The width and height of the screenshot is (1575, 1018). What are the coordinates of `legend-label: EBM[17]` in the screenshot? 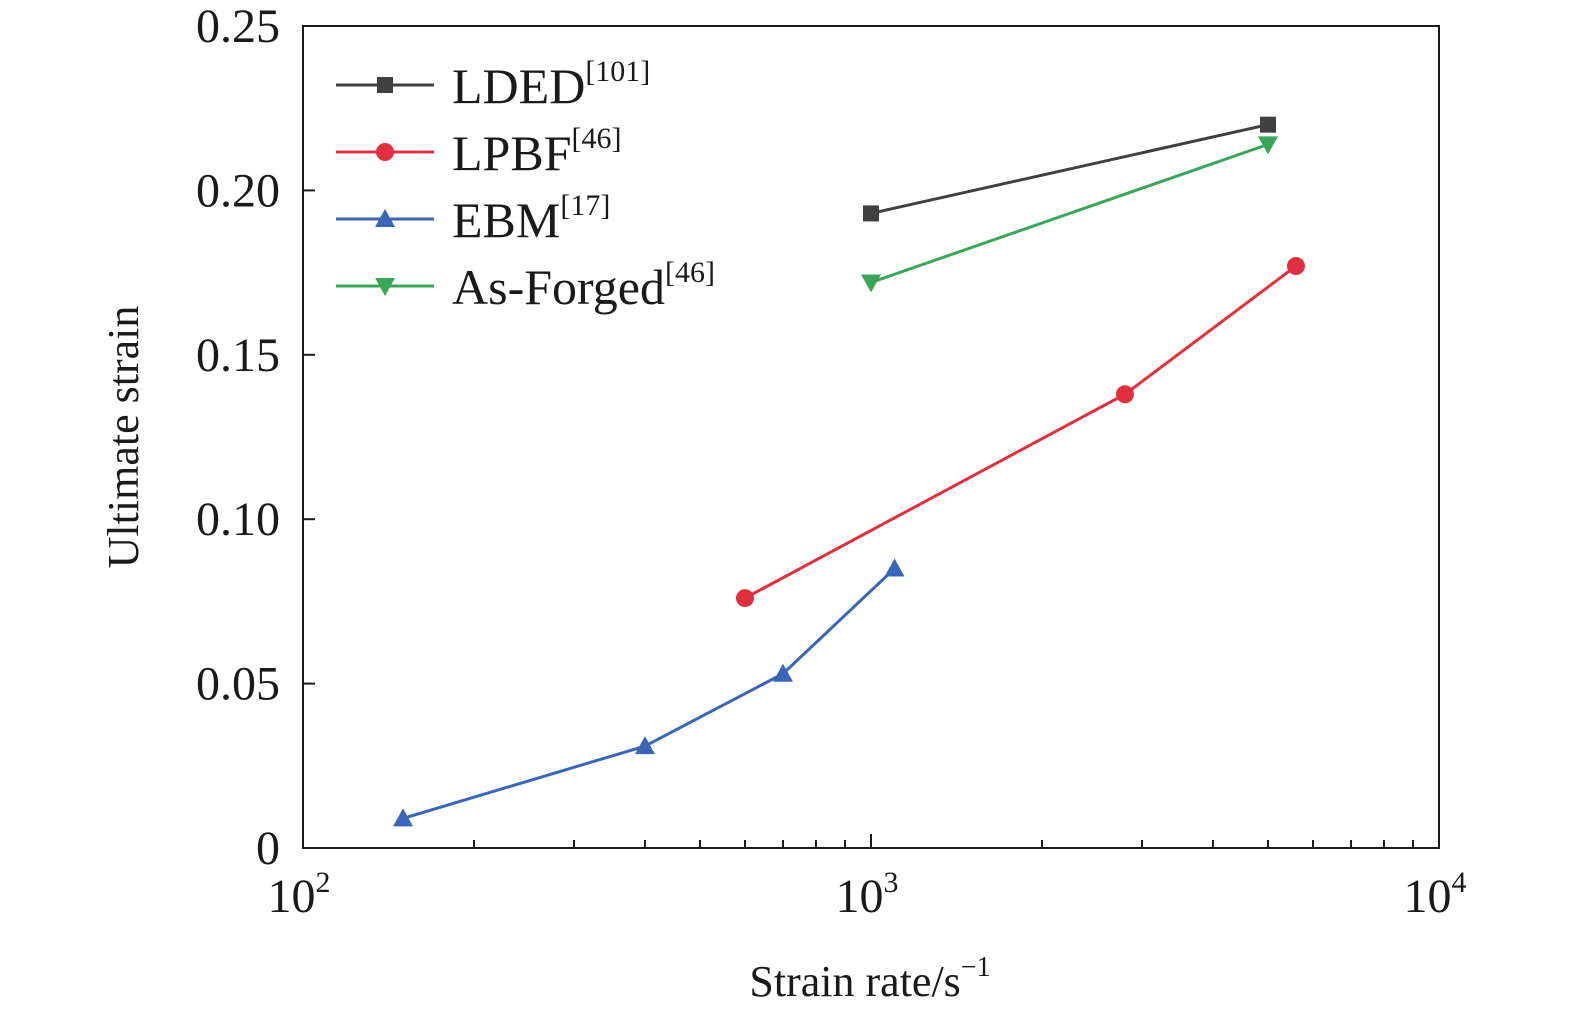 It's located at (531, 218).